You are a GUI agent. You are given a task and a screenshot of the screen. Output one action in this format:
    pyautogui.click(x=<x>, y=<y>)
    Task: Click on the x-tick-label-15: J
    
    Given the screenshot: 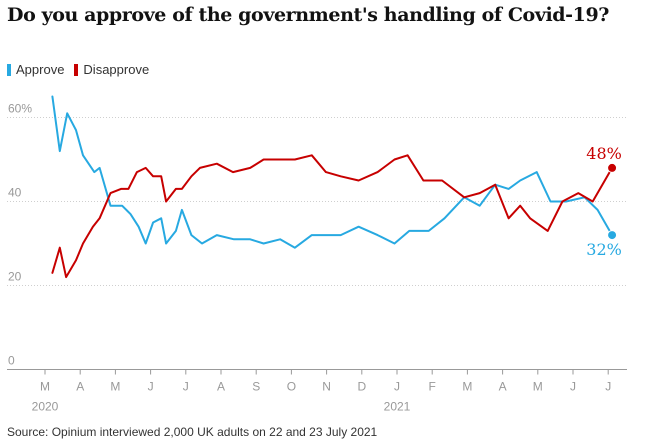 What is the action you would take?
    pyautogui.click(x=573, y=387)
    